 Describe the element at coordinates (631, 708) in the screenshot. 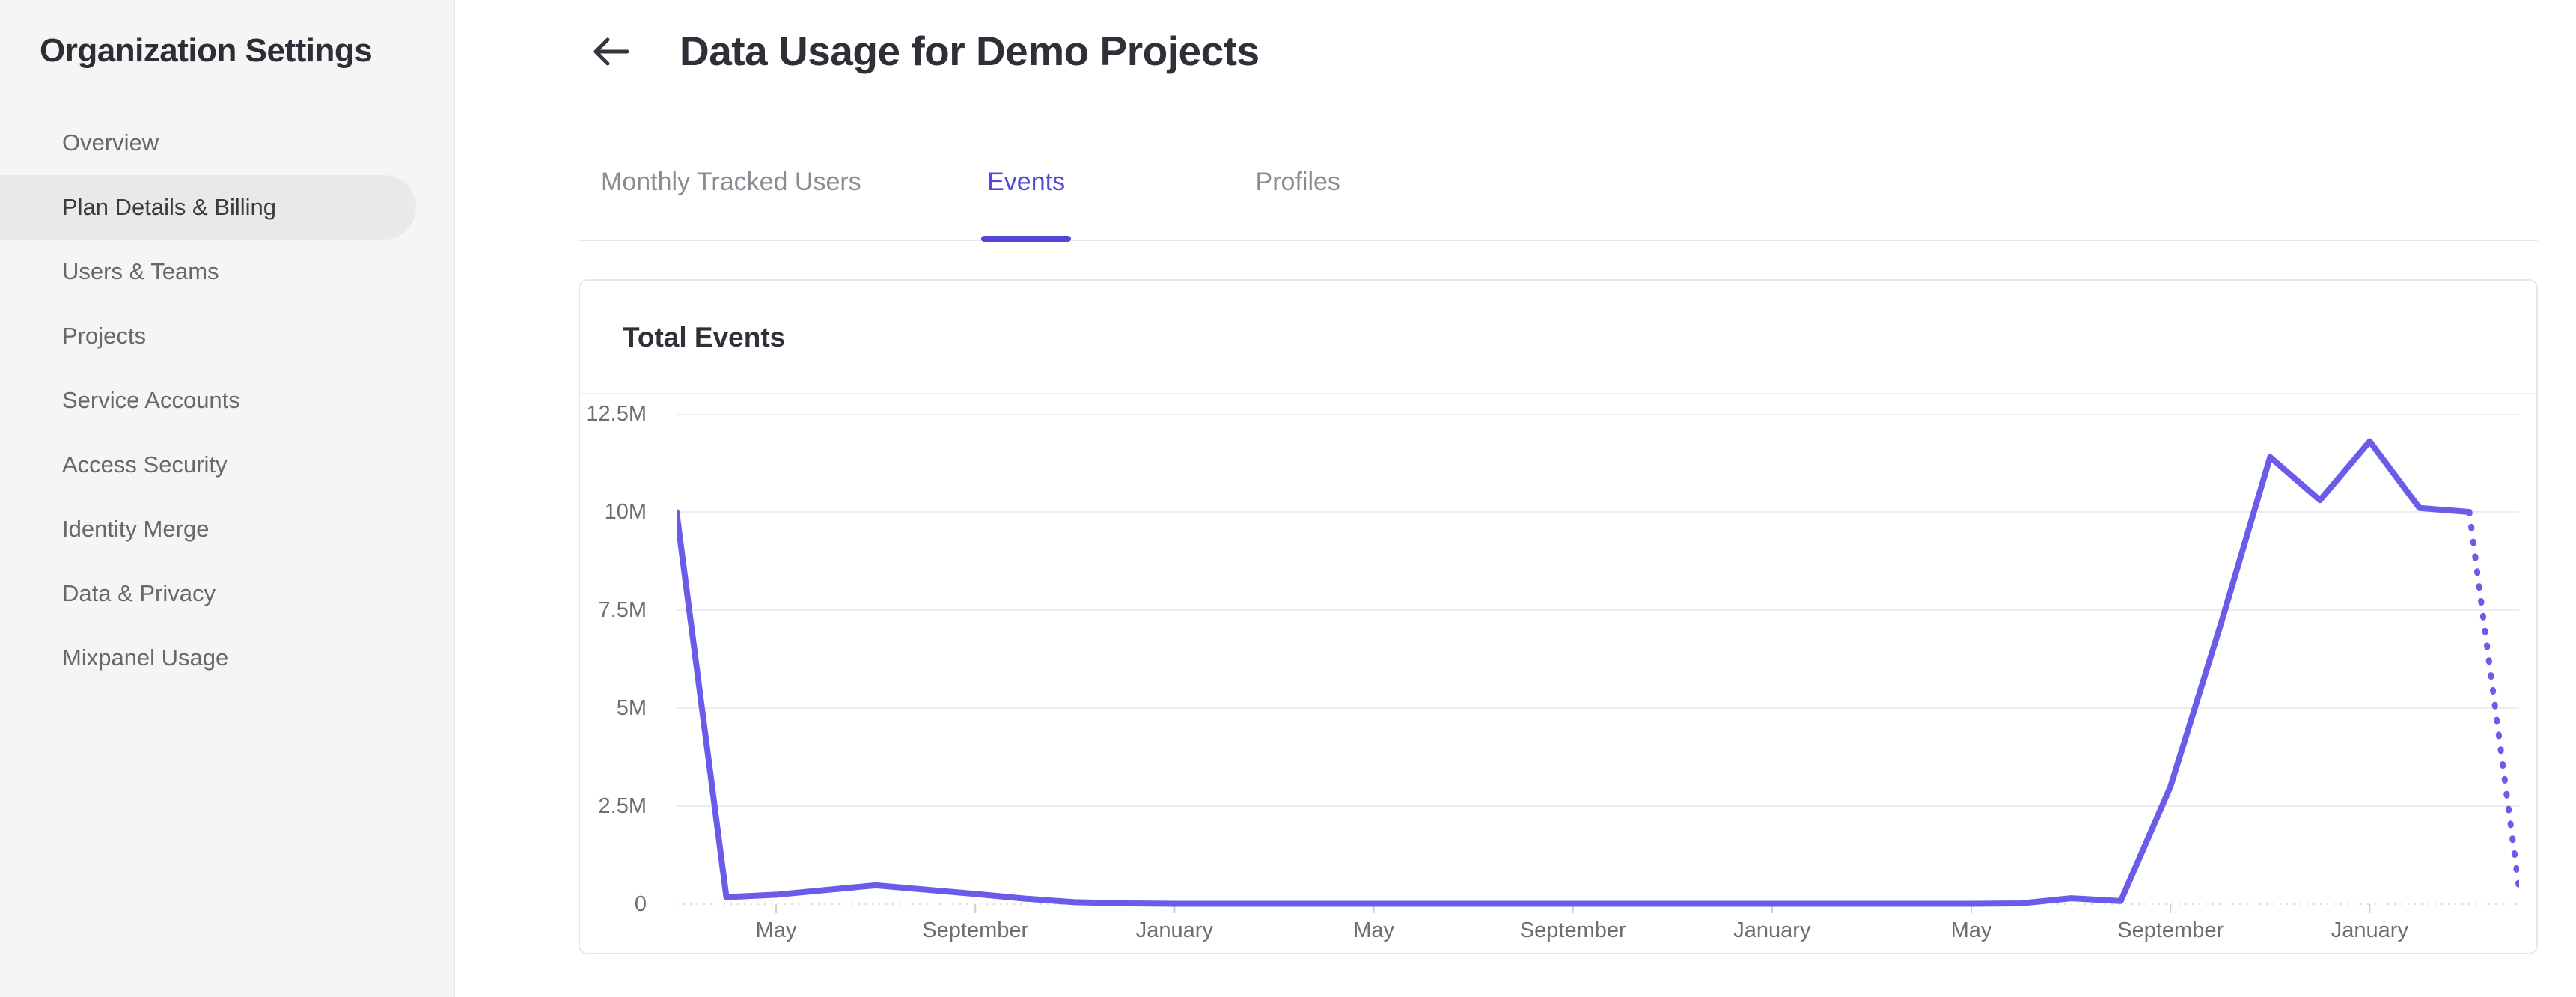

I see `y-axis-label: 5M` at that location.